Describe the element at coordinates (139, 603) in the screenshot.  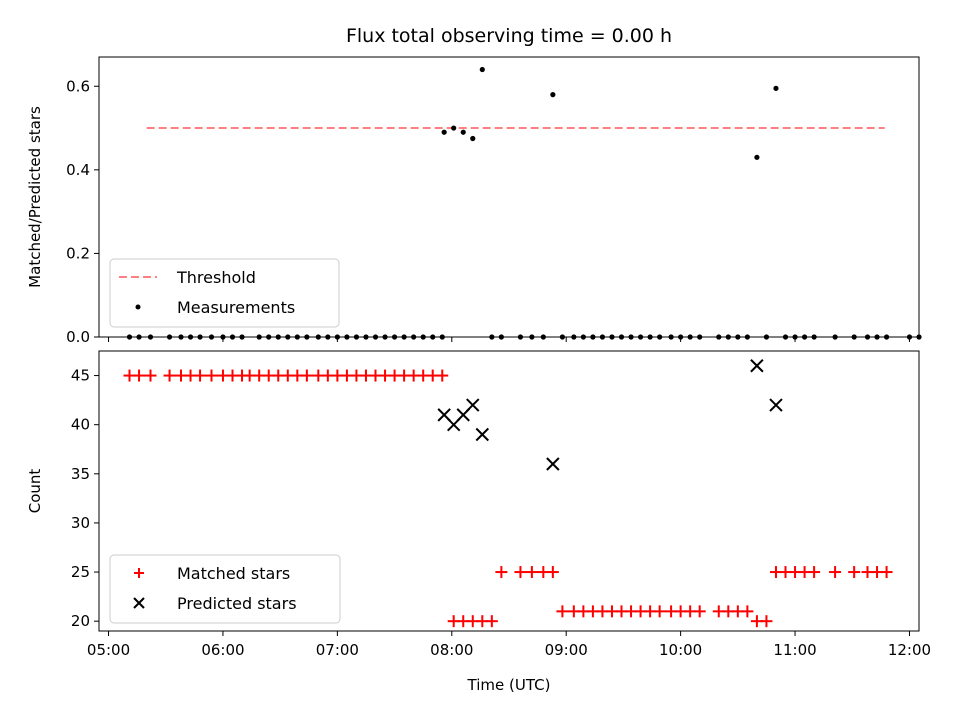
I see `legend-predicted-swatch` at that location.